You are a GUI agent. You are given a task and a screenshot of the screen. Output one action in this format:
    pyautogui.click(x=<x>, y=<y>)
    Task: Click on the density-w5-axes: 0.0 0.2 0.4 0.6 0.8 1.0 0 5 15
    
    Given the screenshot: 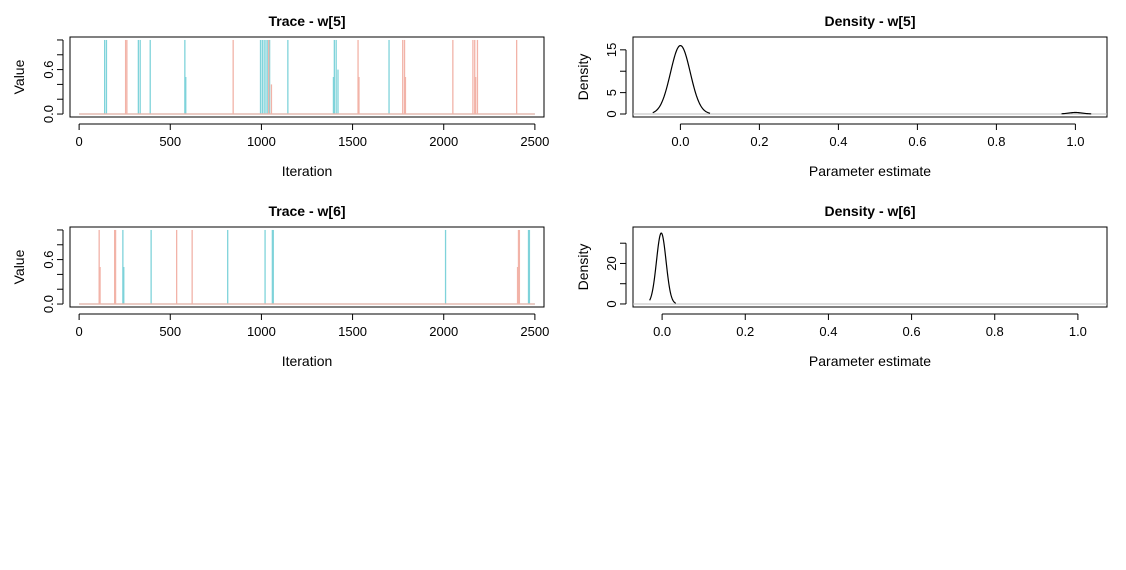 What is the action you would take?
    pyautogui.click(x=844, y=96)
    